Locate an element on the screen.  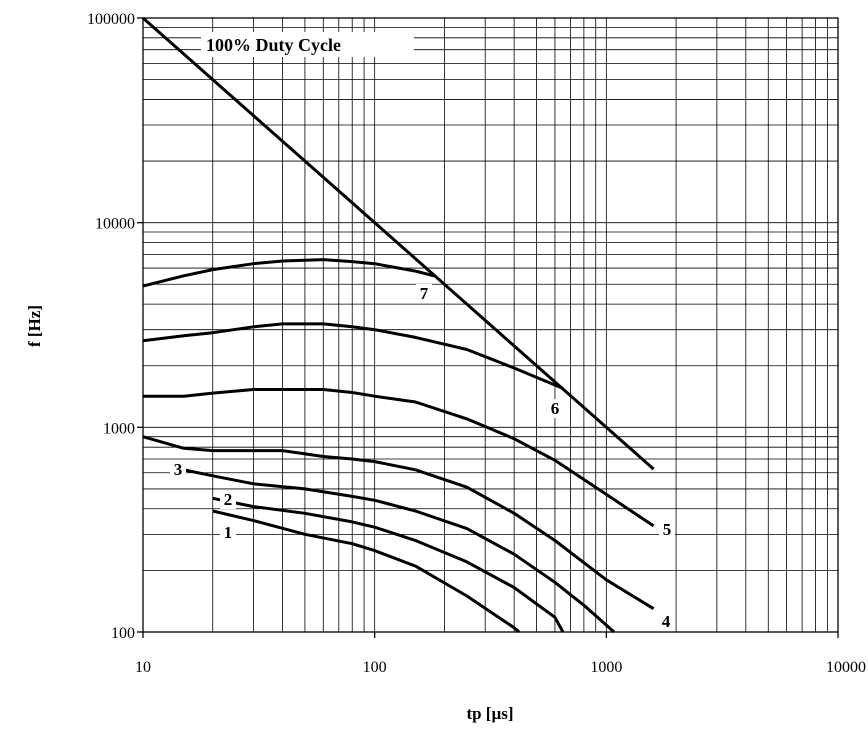
y-tick-label: 100 is located at coordinates (123, 633).